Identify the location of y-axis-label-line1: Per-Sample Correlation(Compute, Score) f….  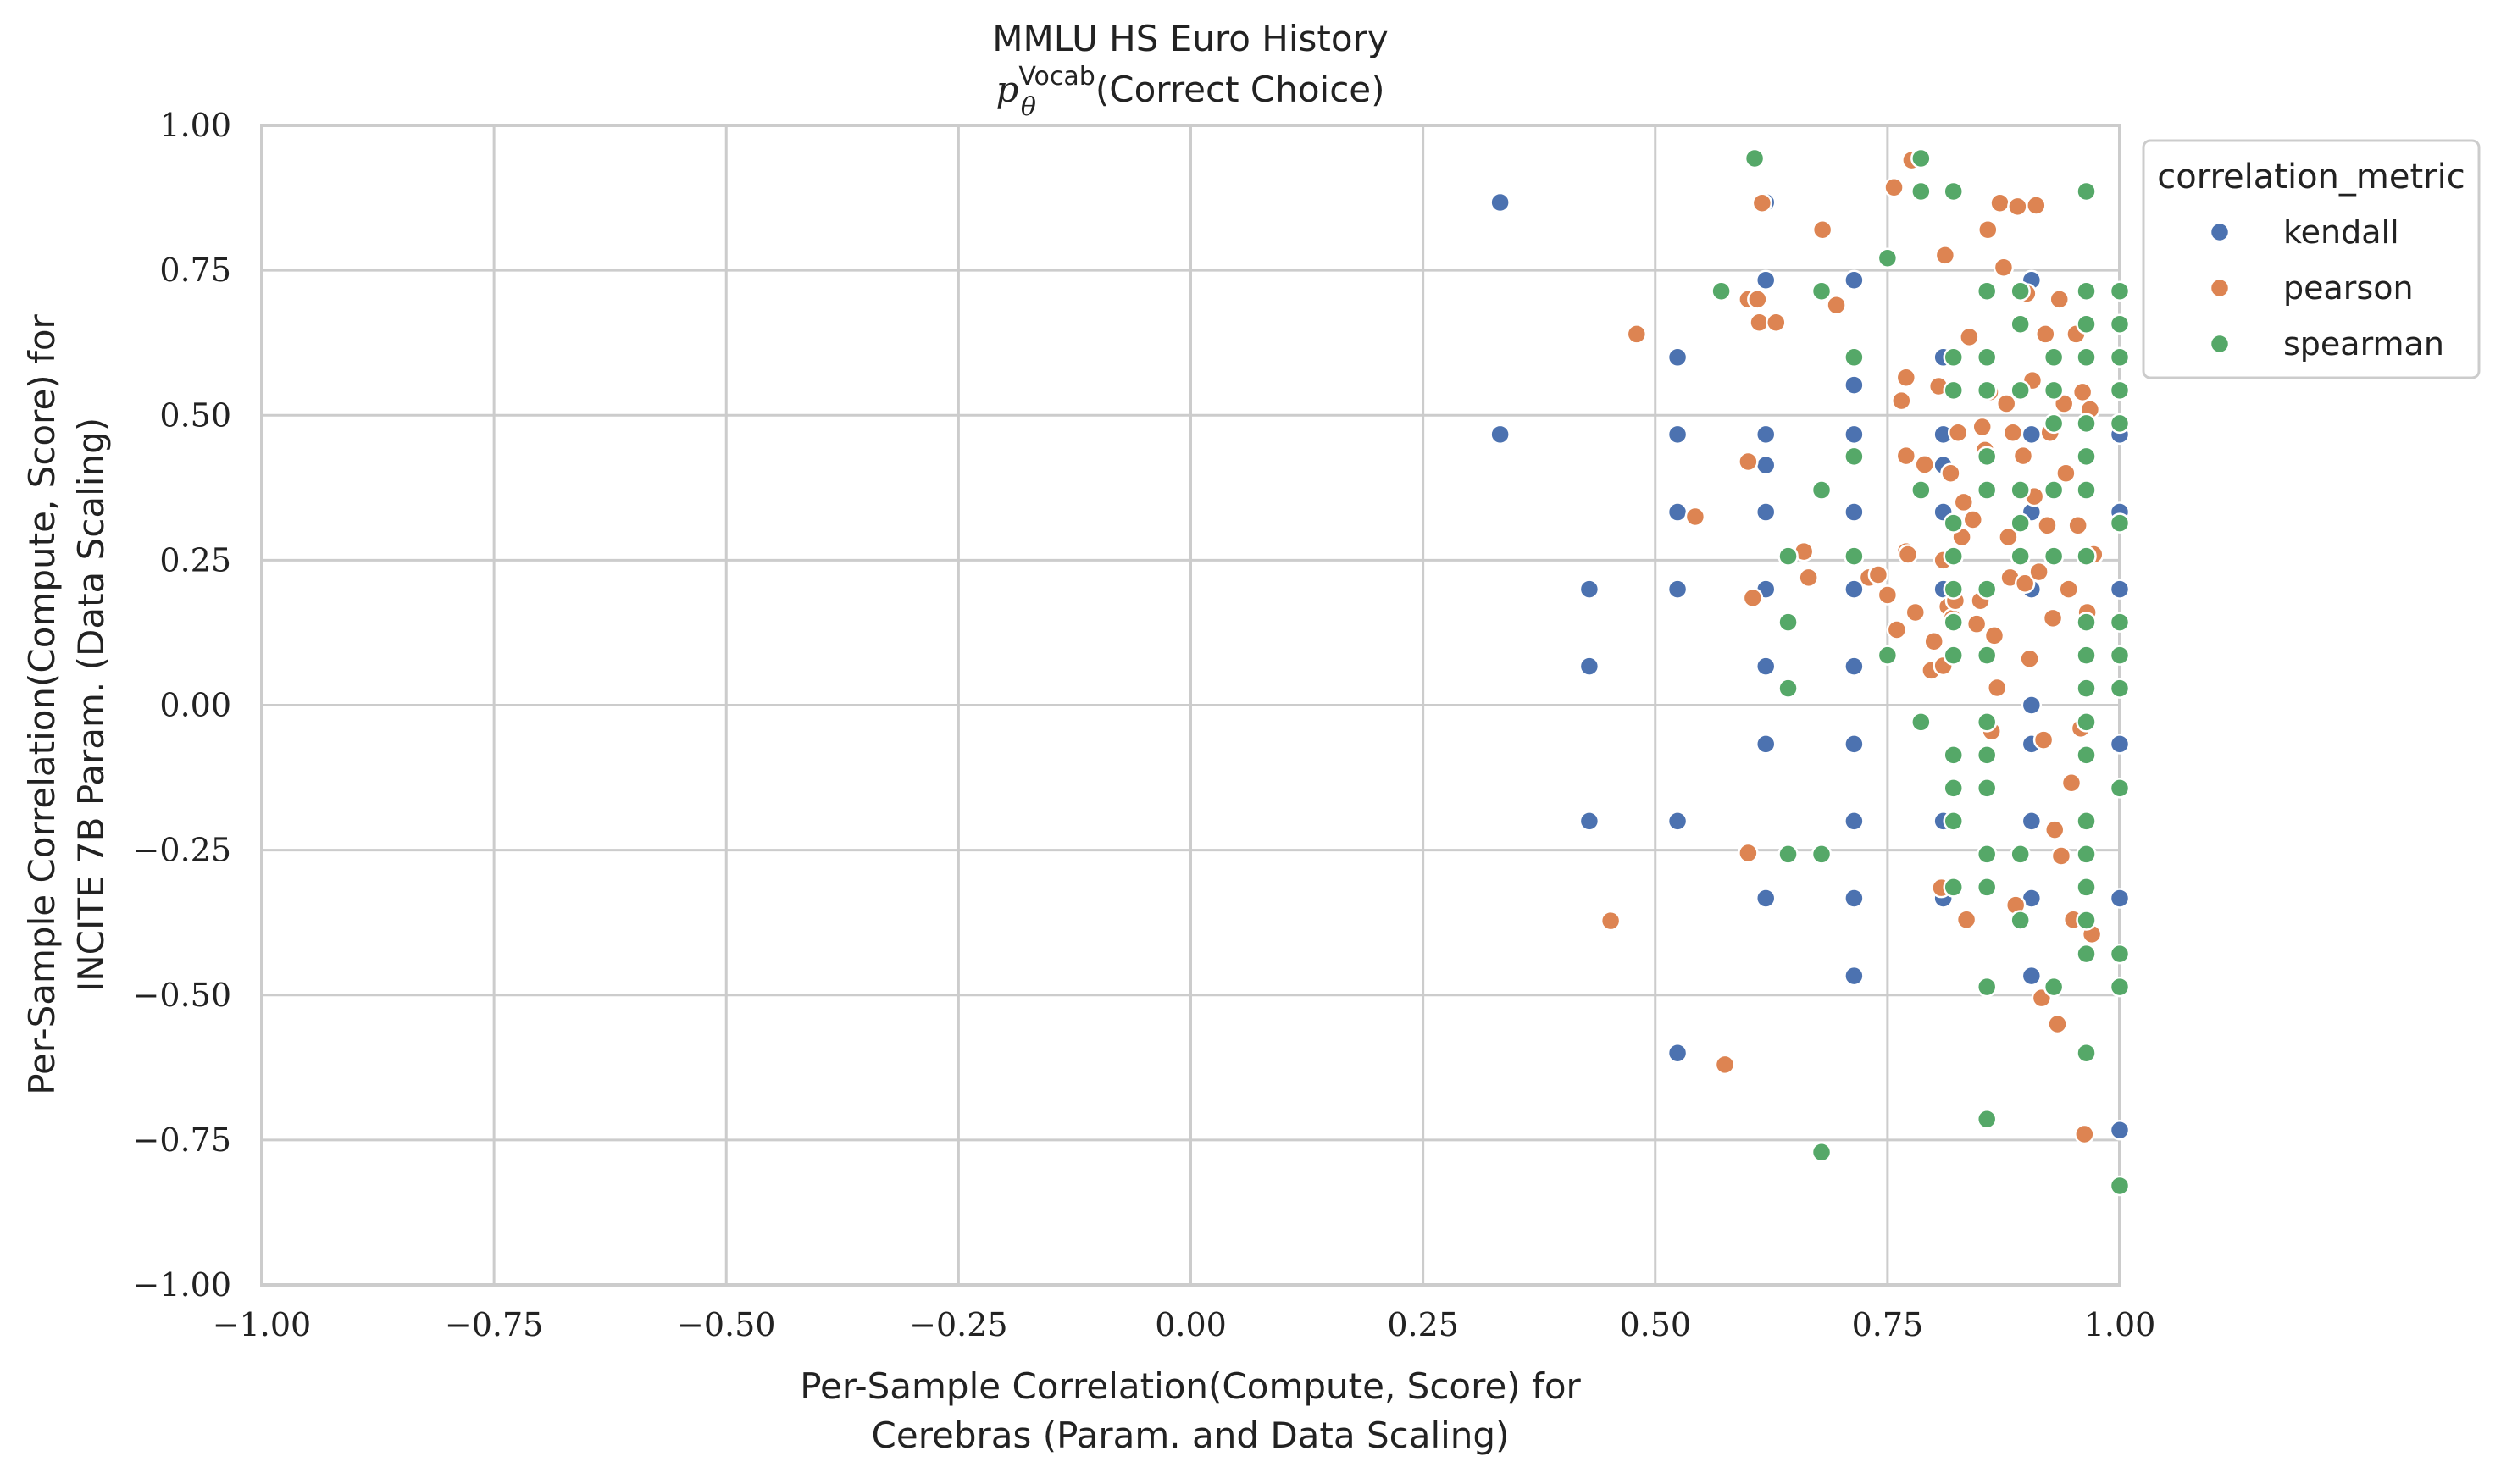
(42, 703).